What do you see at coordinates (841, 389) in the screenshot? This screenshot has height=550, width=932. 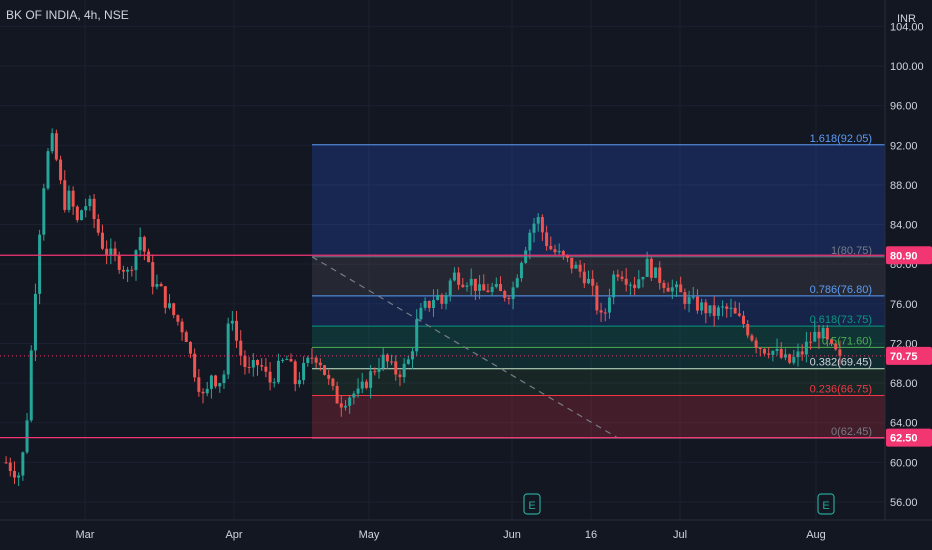 I see `fib-level-label: 0.236(66.75)` at bounding box center [841, 389].